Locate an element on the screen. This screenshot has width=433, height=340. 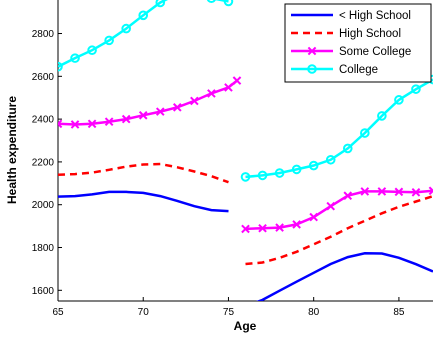
y-tick-label: 1800 is located at coordinates (43, 248).